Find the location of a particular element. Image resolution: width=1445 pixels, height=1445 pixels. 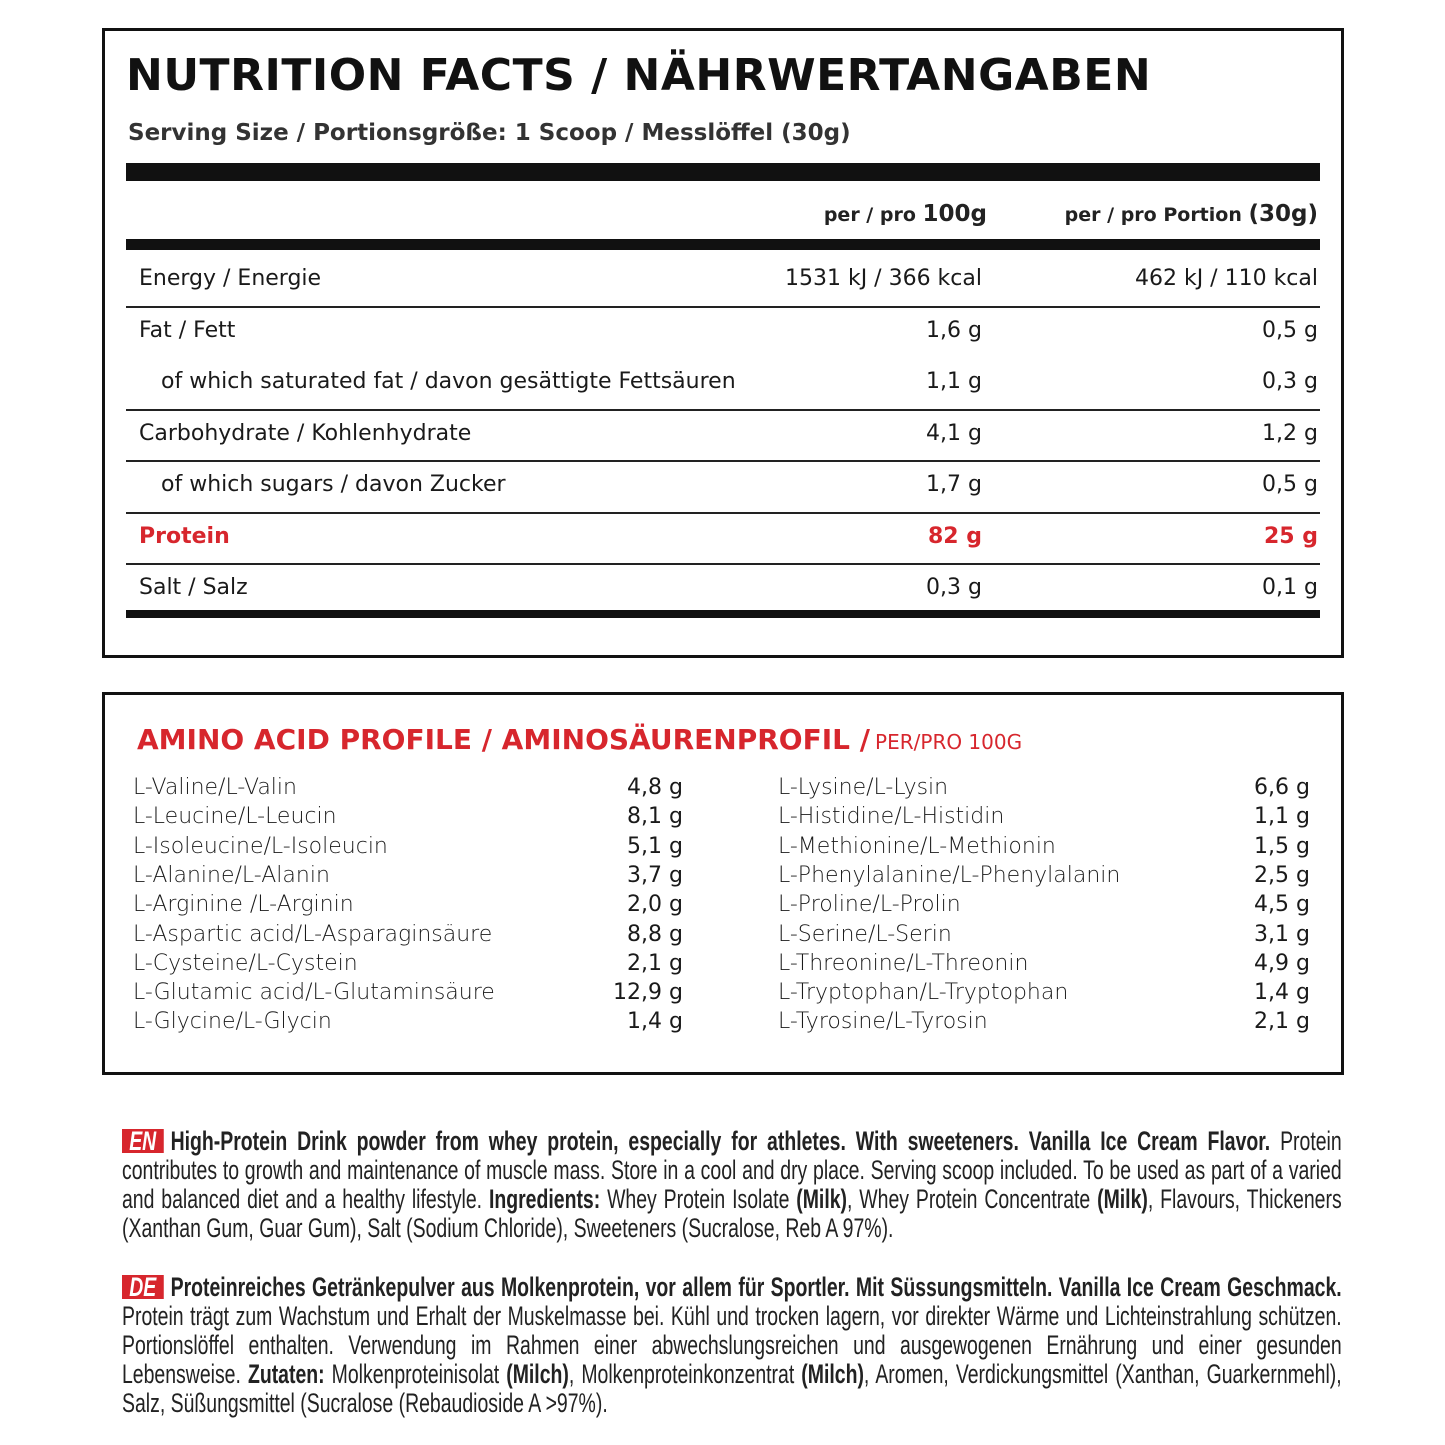

language-badge: EN is located at coordinates (143, 1141).